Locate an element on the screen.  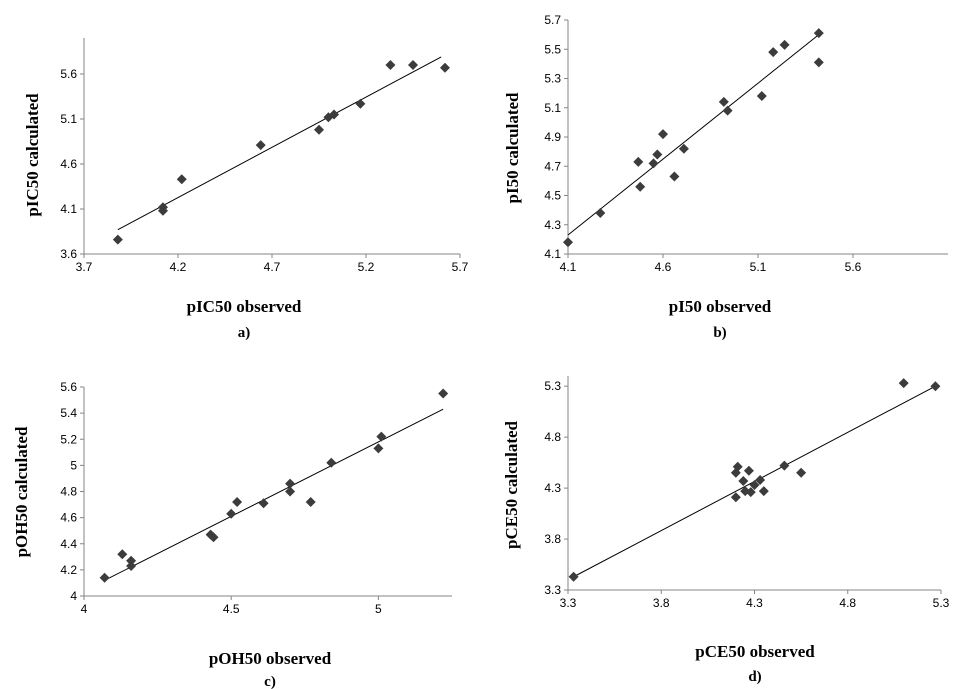
y-tick-label: 5.2 is located at coordinates (68, 439).